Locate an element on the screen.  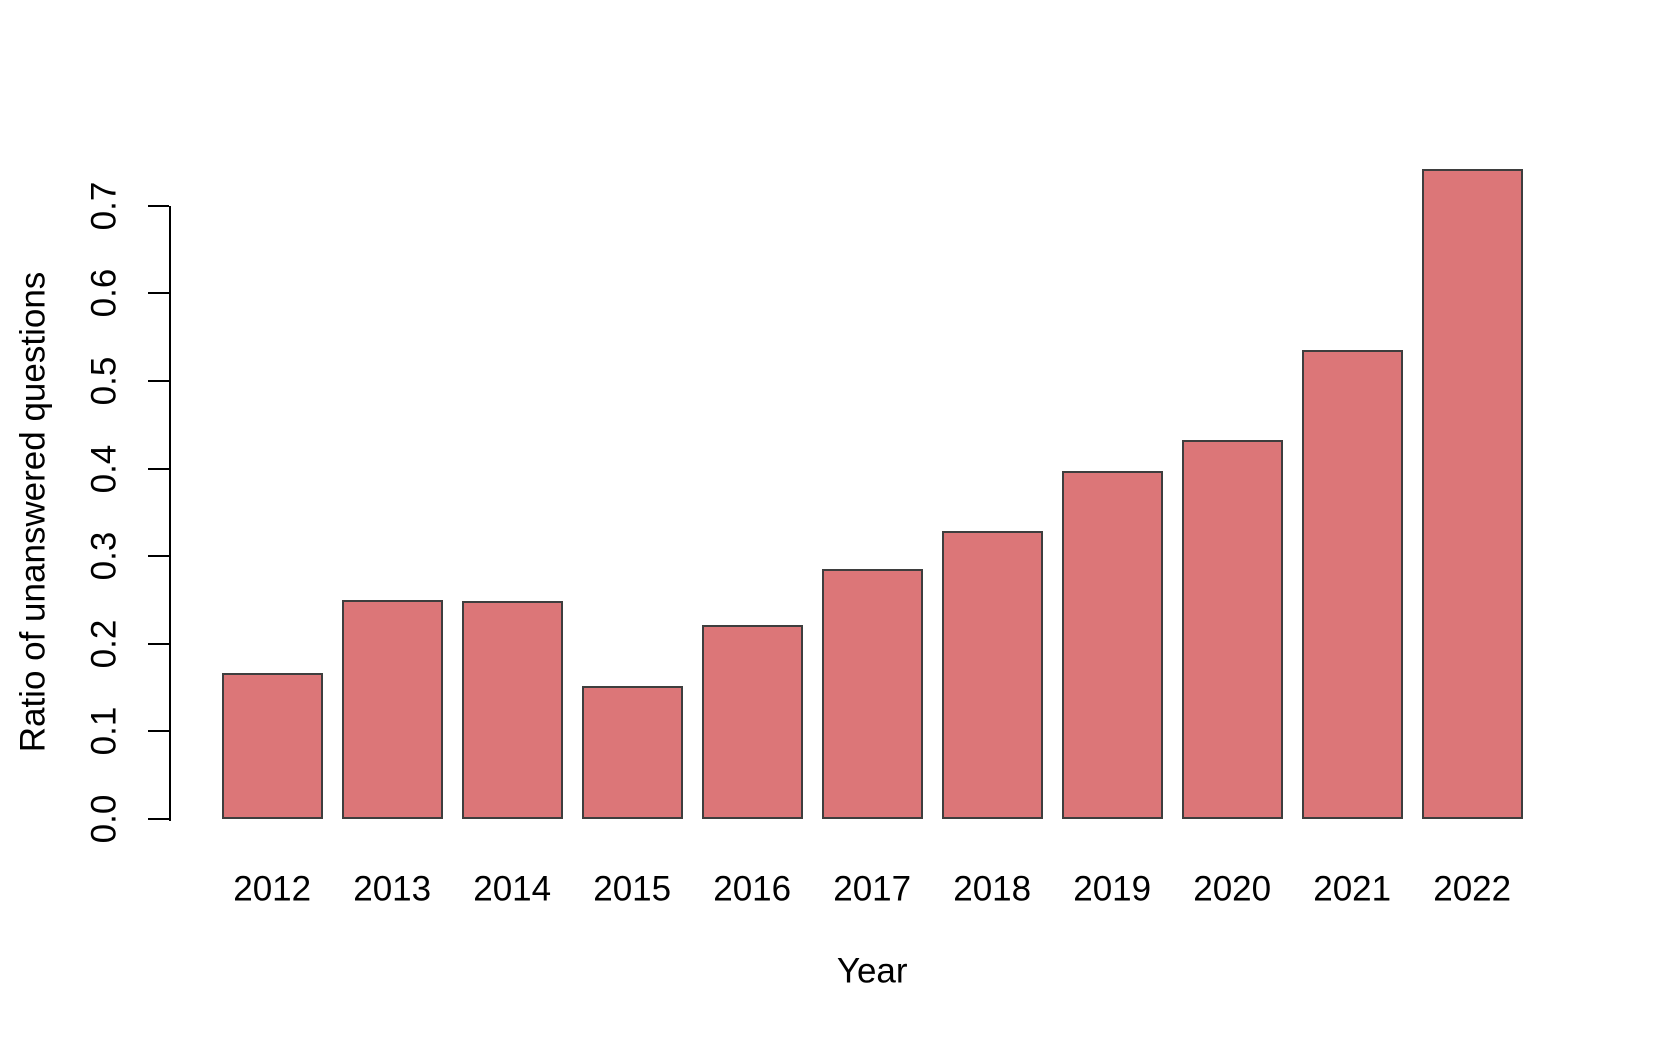
bar-2018 is located at coordinates (992, 674).